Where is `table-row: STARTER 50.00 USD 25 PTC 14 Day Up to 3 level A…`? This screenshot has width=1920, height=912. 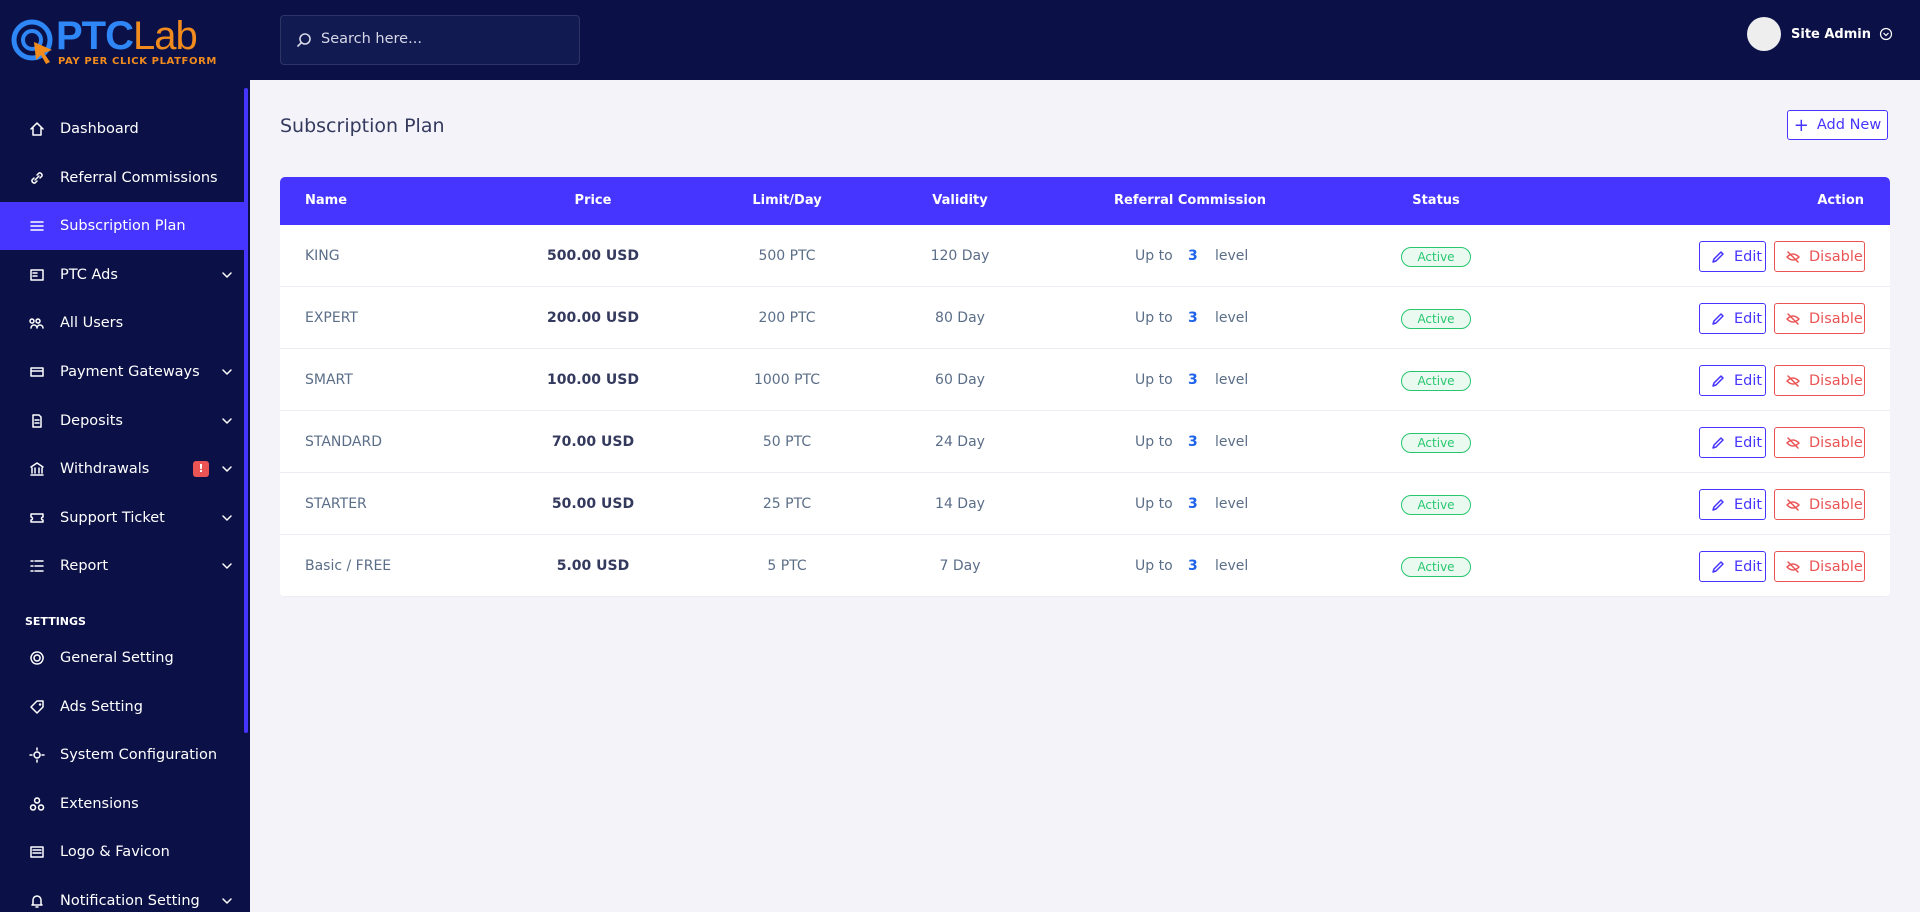
table-row: STARTER 50.00 USD 25 PTC 14 Day Up to 3 level A… is located at coordinates (1085, 504).